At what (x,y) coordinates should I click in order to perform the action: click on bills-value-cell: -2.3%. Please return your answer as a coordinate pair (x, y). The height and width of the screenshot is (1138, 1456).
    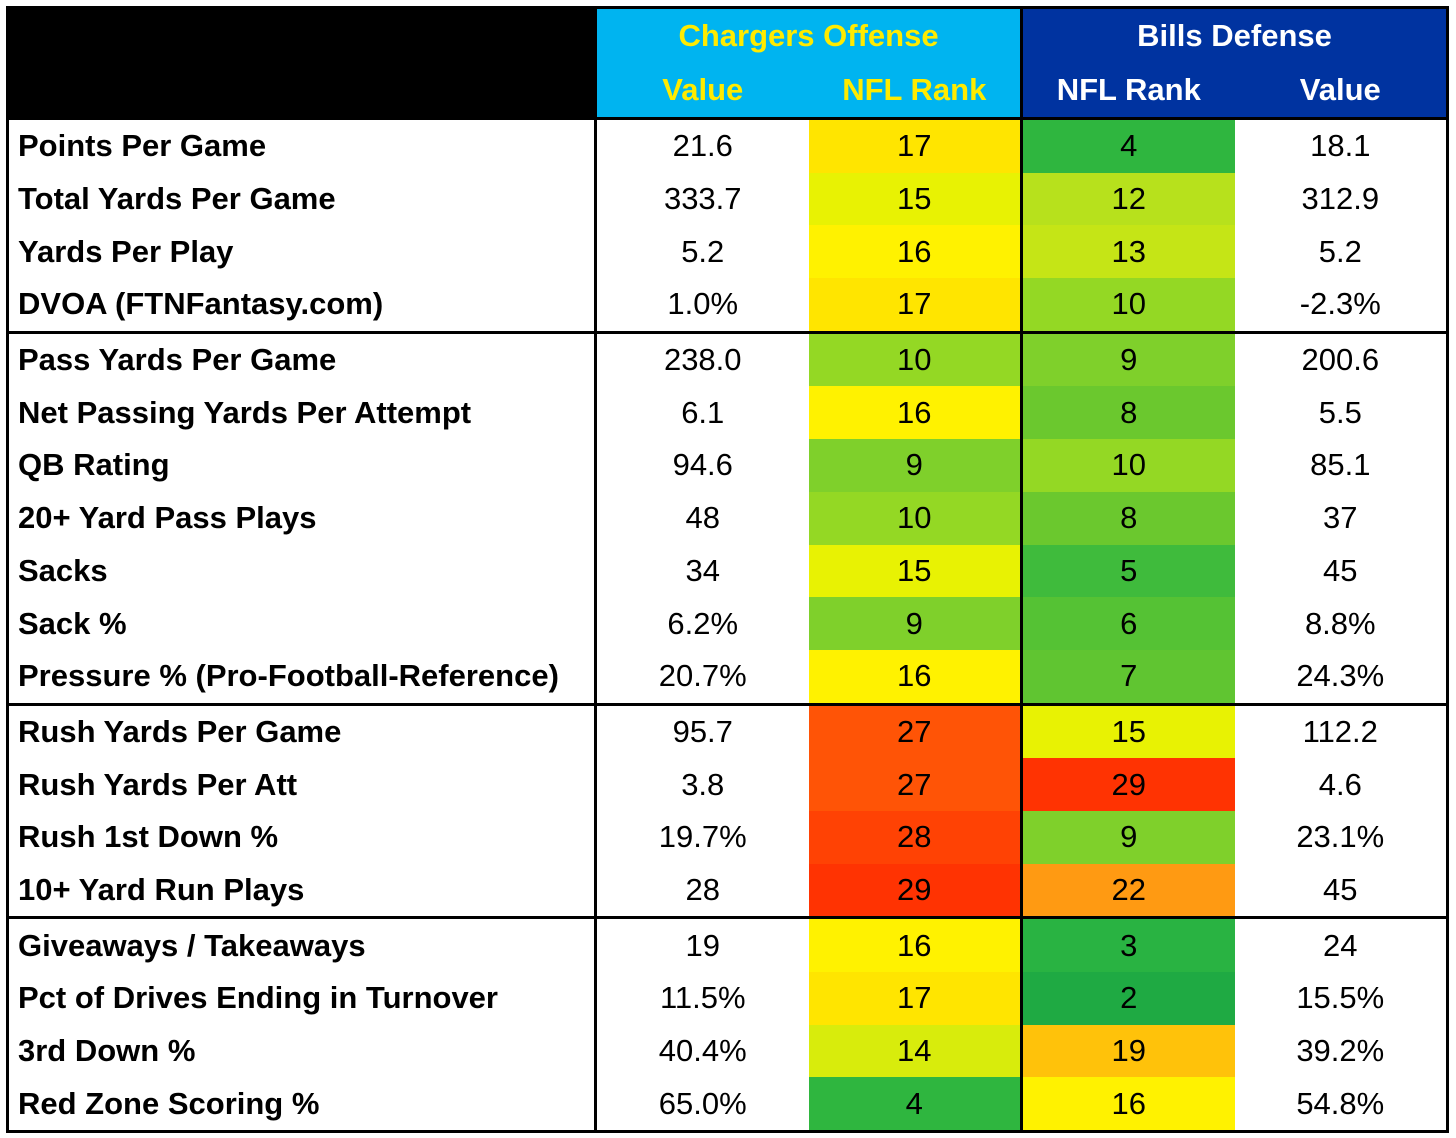
    Looking at the image, I should click on (1342, 305).